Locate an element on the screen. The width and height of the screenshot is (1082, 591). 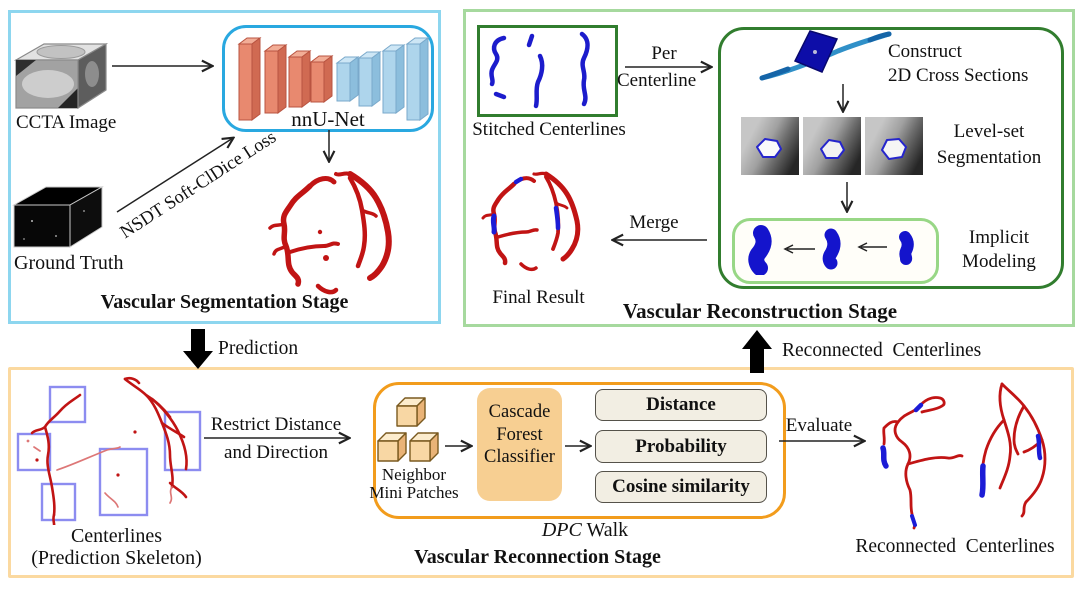
ground-truth-label: Ground Truth is located at coordinates (69, 263).